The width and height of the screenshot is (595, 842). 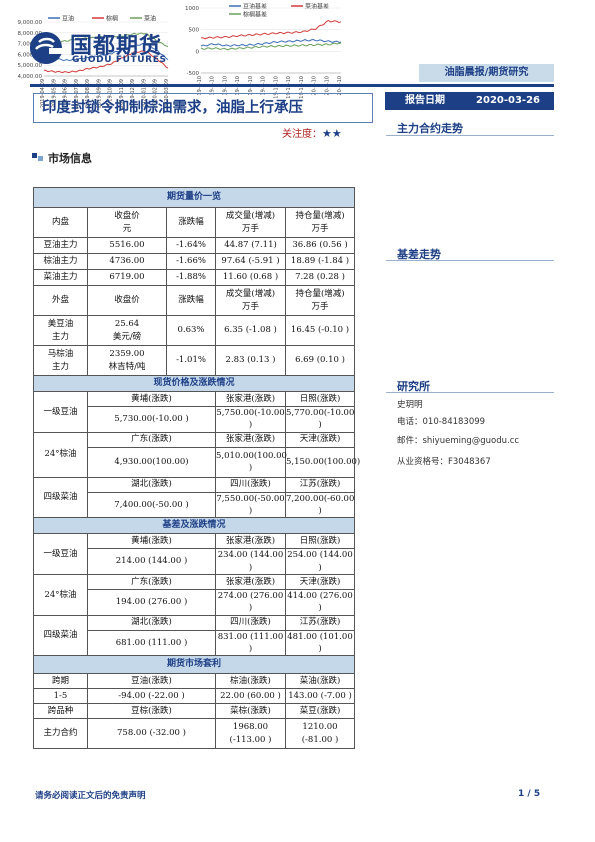 I want to click on y-tick-label: 1000, so click(x=192, y=9).